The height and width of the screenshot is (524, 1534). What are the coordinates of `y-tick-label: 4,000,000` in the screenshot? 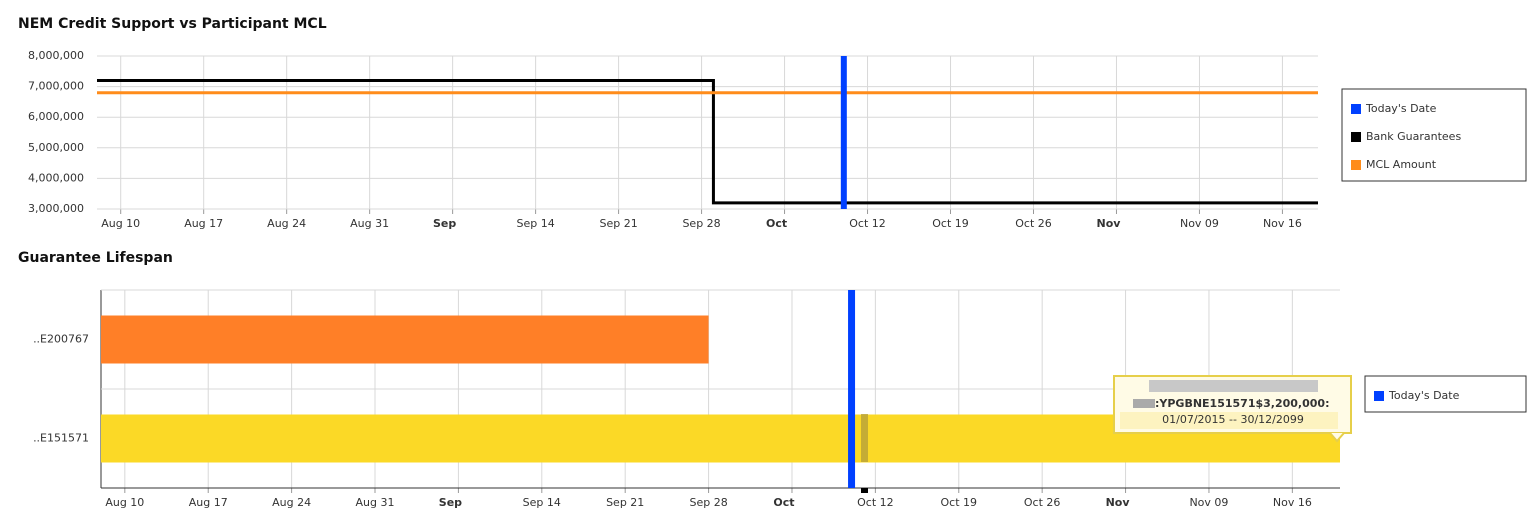 It's located at (56, 177).